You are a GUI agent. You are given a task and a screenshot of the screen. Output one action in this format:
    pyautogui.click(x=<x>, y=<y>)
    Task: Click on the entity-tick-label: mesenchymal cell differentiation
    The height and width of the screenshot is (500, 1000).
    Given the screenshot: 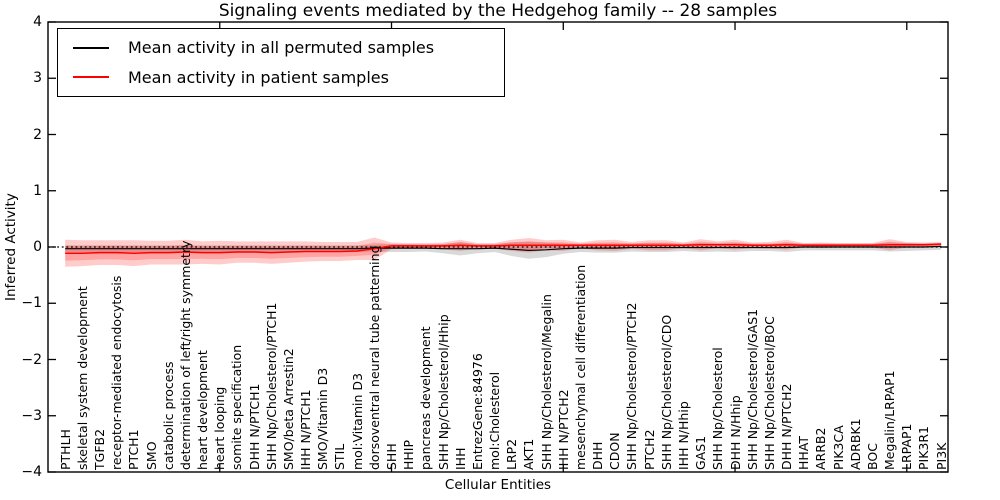 What is the action you would take?
    pyautogui.click(x=580, y=367)
    